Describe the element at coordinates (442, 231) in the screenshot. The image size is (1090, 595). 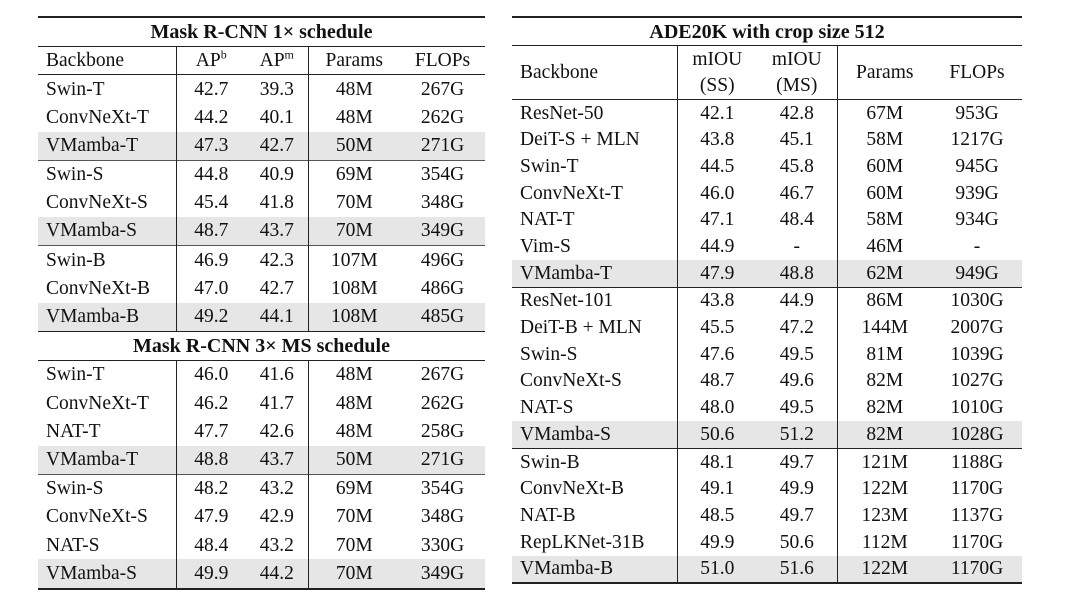
I see `cell-flops: 349G` at that location.